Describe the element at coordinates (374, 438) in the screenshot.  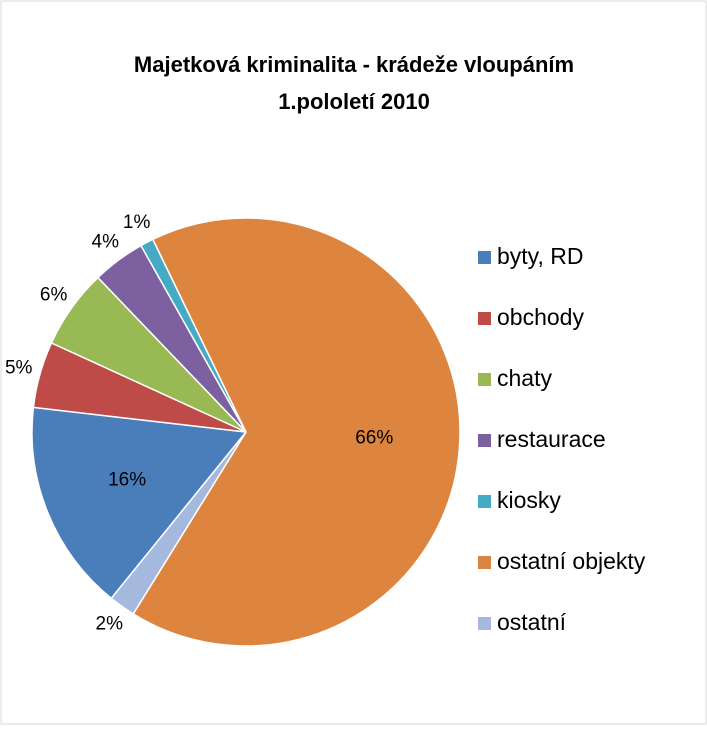
I see `data-label: 66%` at that location.